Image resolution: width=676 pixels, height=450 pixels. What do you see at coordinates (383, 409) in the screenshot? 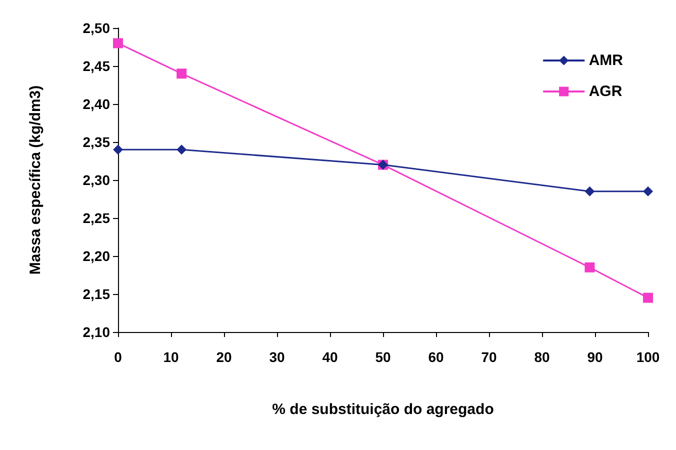
I see `x-axis-title: % de substituição do agregado` at bounding box center [383, 409].